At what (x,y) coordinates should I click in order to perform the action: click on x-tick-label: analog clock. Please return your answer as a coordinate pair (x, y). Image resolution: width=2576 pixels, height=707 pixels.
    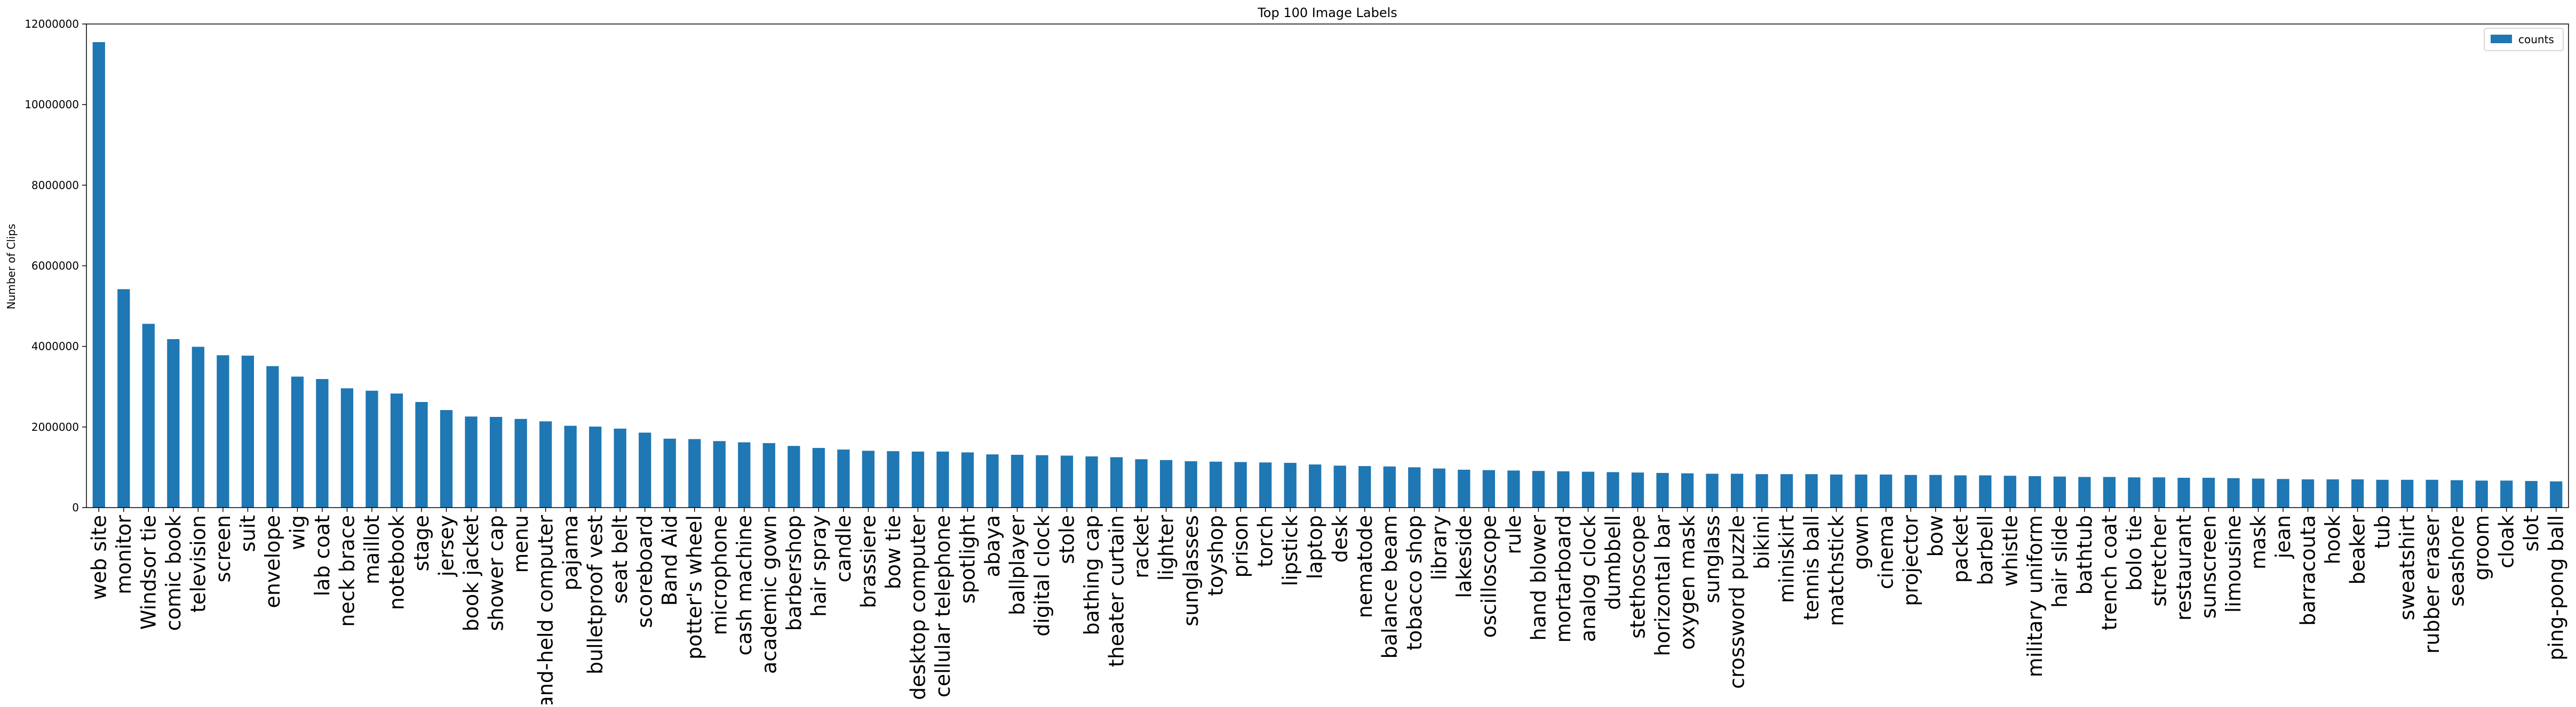
    Looking at the image, I should click on (1588, 578).